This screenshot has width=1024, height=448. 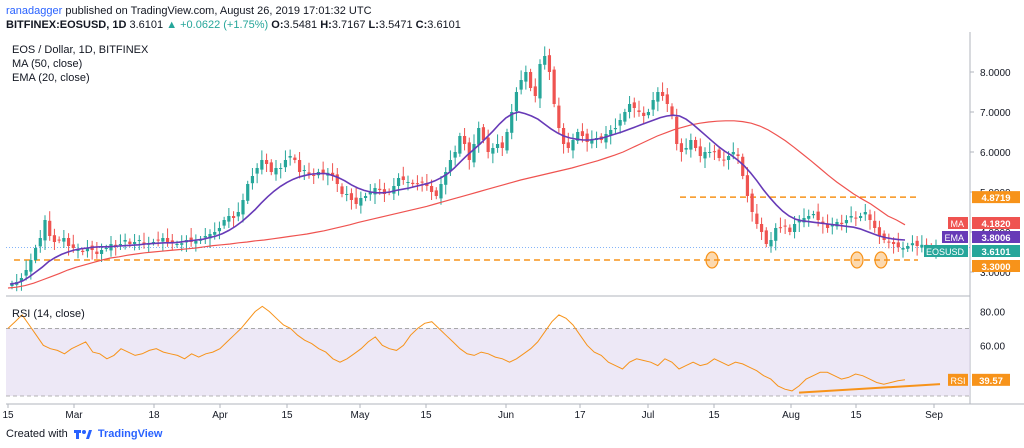 What do you see at coordinates (277, 25) in the screenshot?
I see `open-label: O:` at bounding box center [277, 25].